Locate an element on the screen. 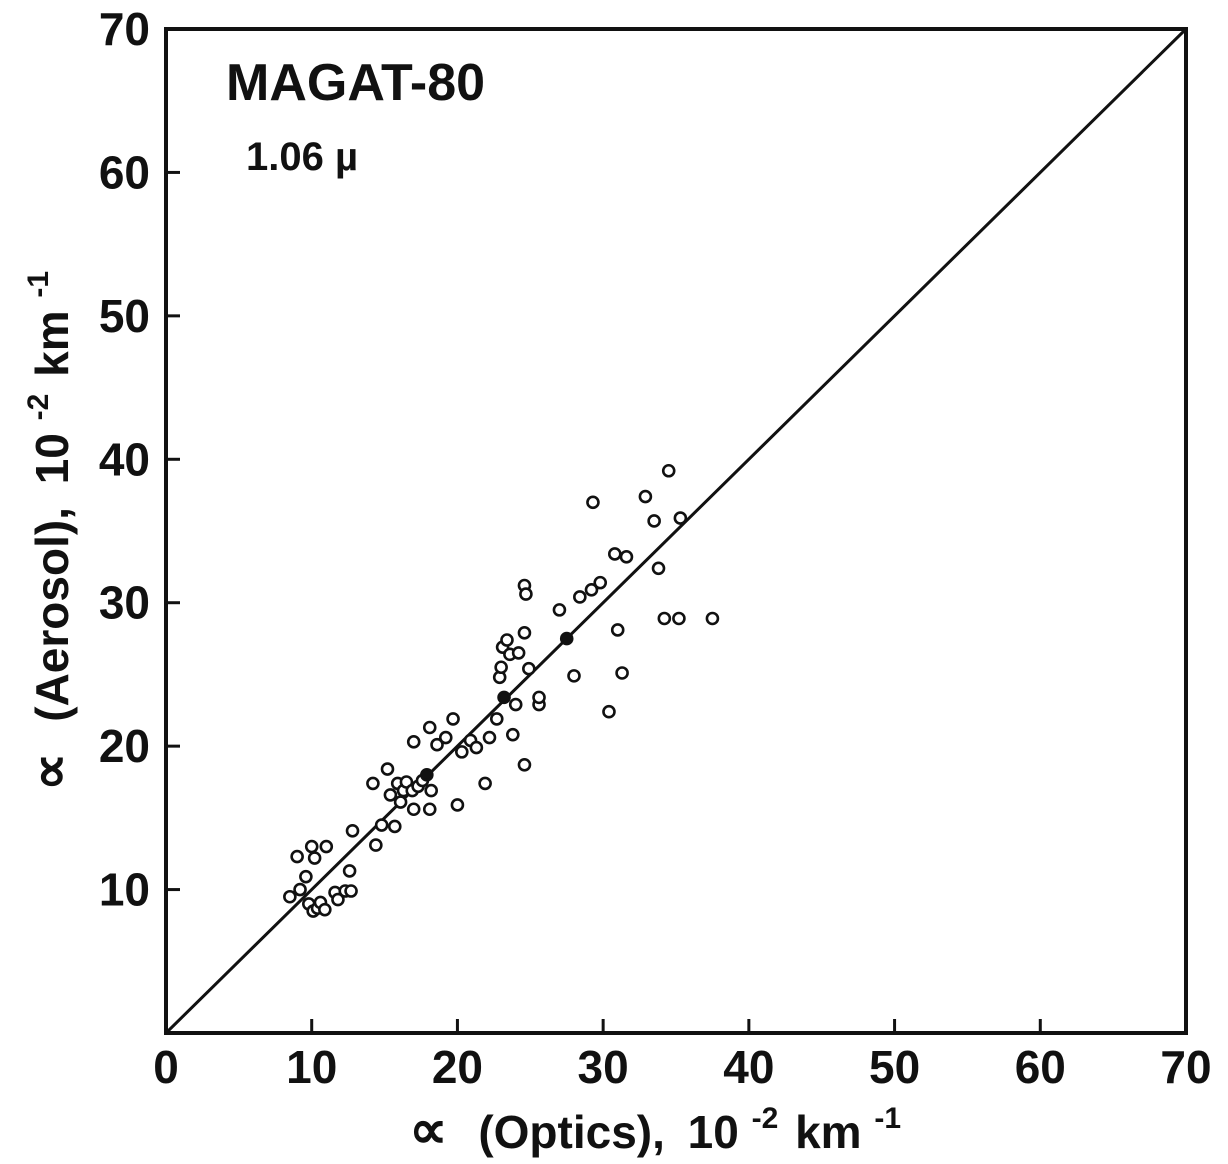 Image resolution: width=1228 pixels, height=1164 pixels. x-axis-title: ∝ (Optics), 10 -2 km -1 is located at coordinates (655, 1123).